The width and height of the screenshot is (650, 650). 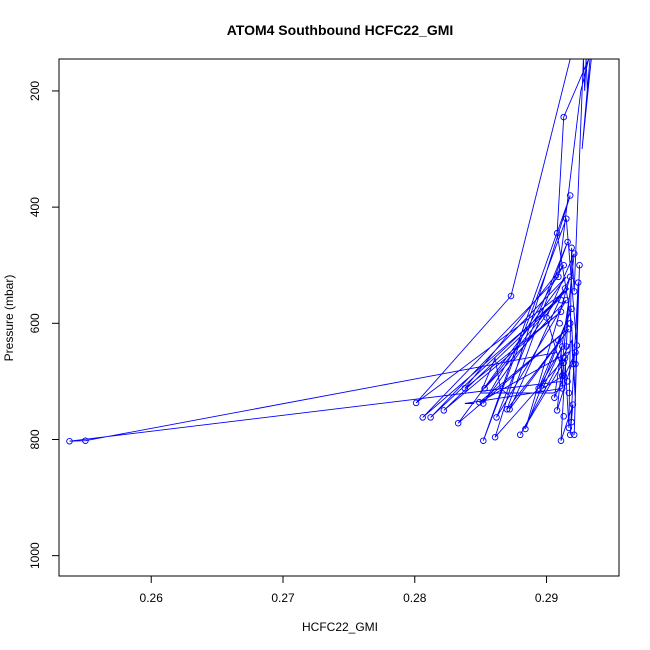 What do you see at coordinates (35, 207) in the screenshot?
I see `y-tick-label: 400` at bounding box center [35, 207].